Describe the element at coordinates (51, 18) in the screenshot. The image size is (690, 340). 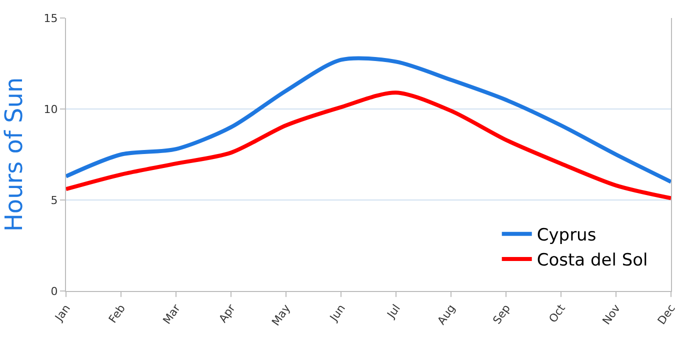
I see `y-tick-label: 15` at that location.